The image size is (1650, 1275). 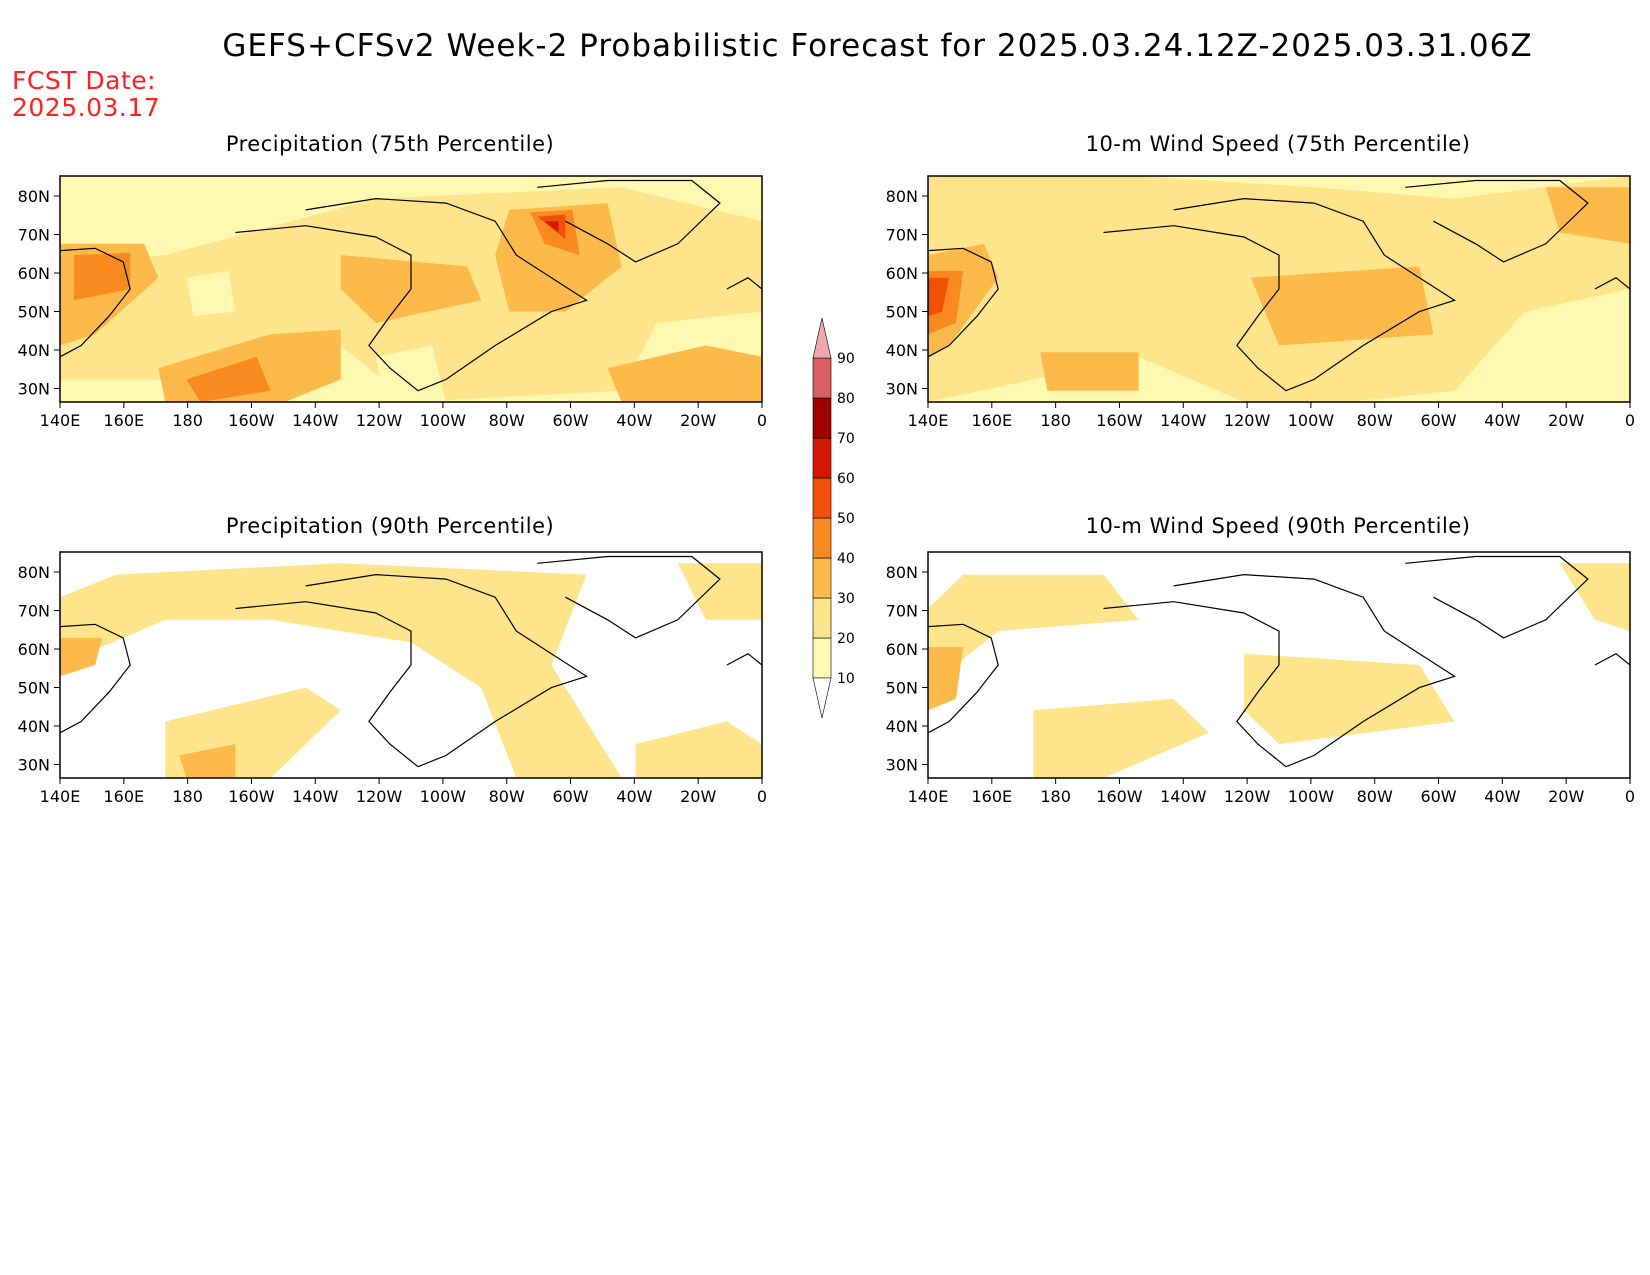 What do you see at coordinates (1630, 796) in the screenshot?
I see `lon-tick-label: 0` at bounding box center [1630, 796].